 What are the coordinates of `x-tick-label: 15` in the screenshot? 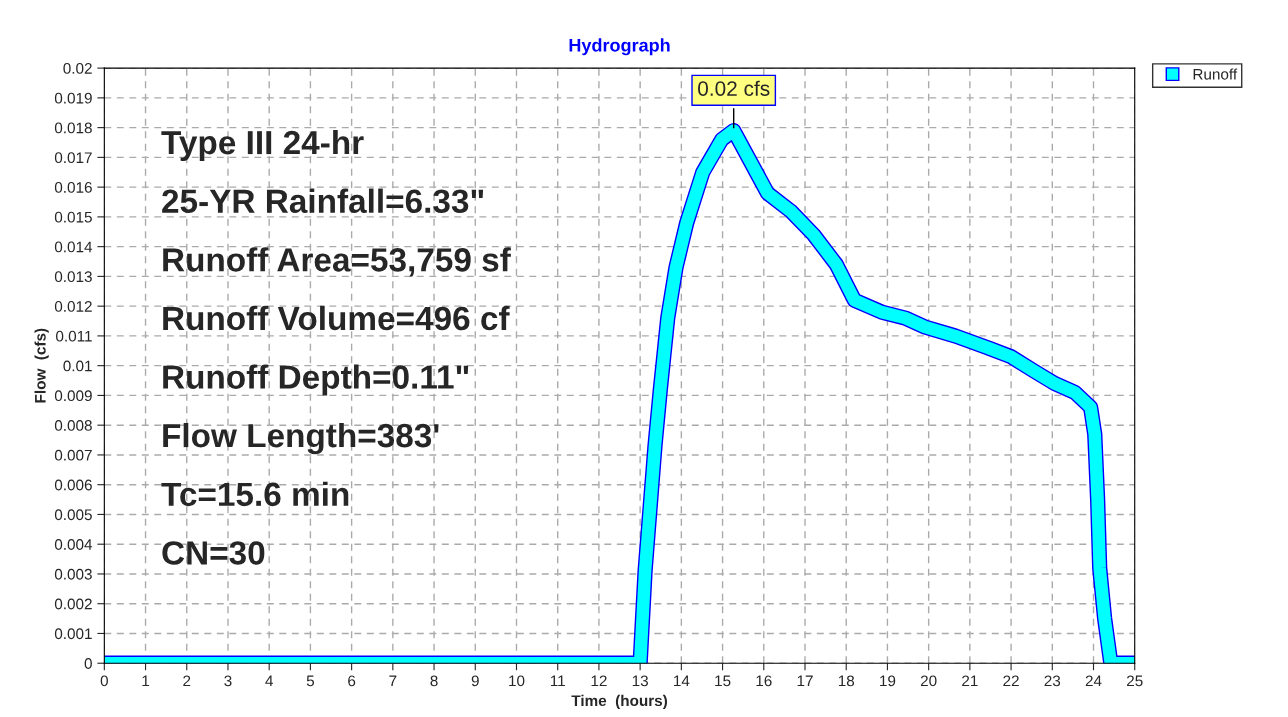 It's located at (723, 681).